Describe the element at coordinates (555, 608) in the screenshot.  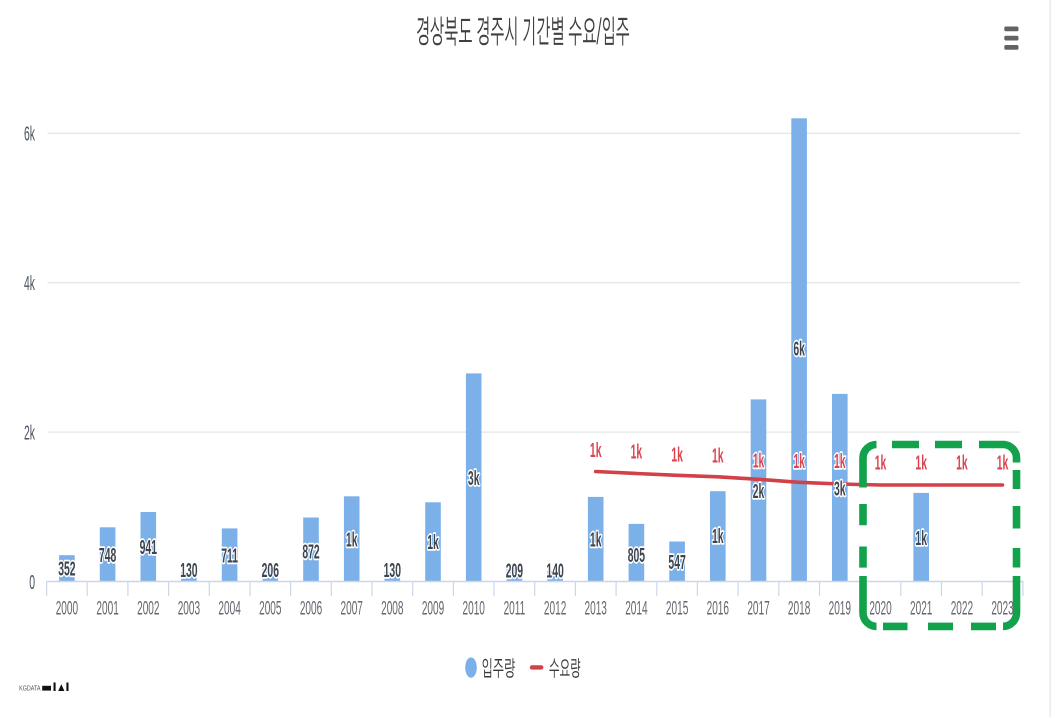
I see `svg-text: 2012` at that location.